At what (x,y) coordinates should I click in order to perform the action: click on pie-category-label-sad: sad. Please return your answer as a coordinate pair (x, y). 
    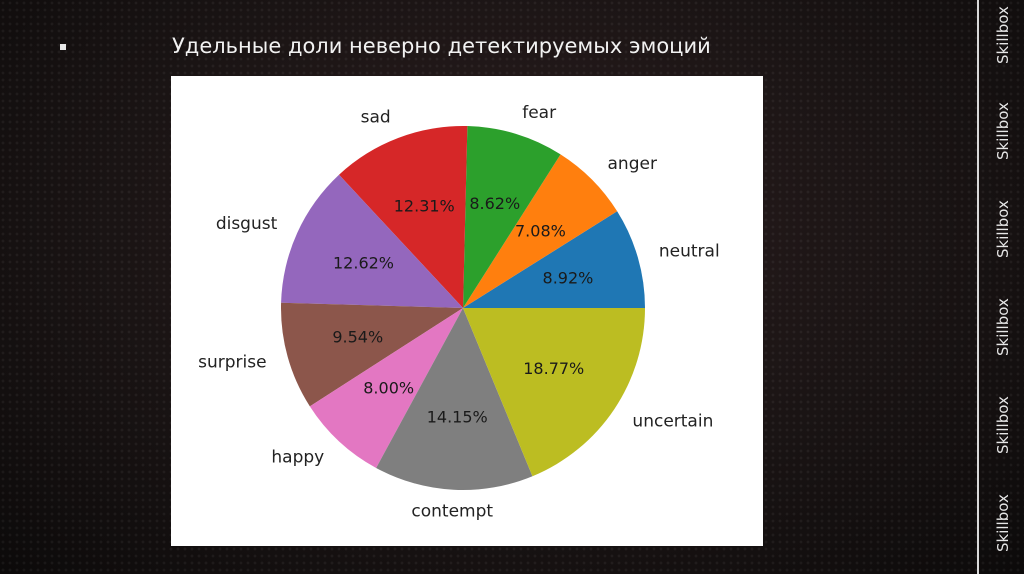
    Looking at the image, I should click on (376, 117).